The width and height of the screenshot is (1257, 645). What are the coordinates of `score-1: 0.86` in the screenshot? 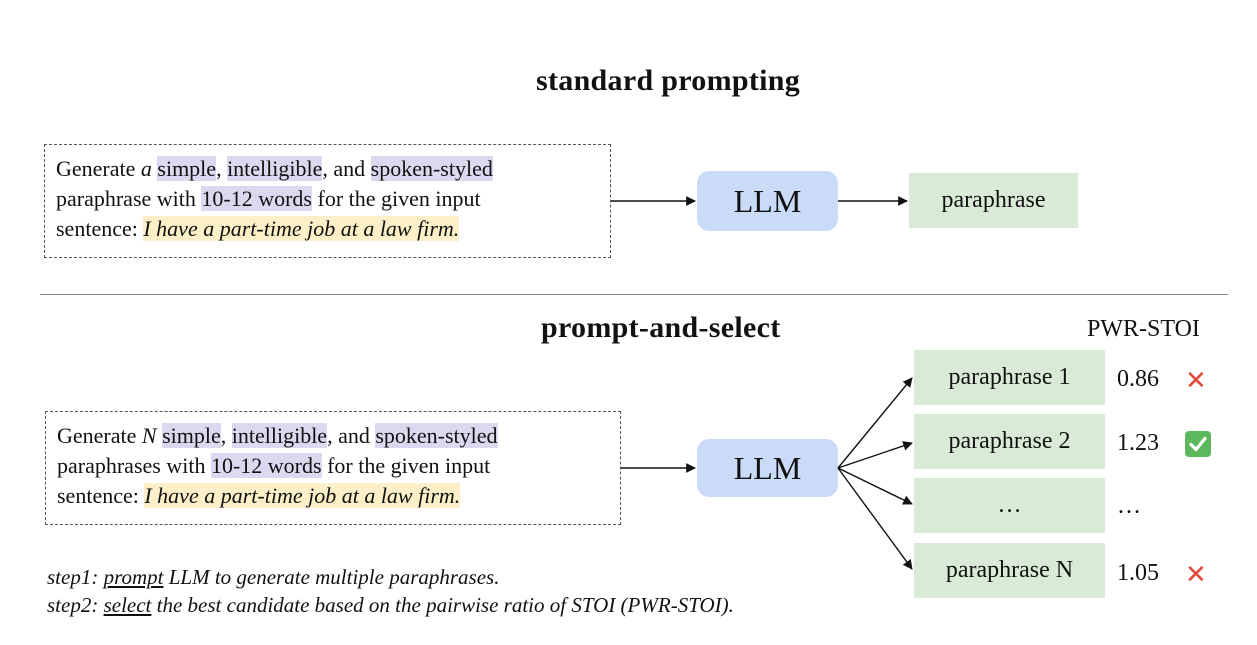 It's located at (1138, 379).